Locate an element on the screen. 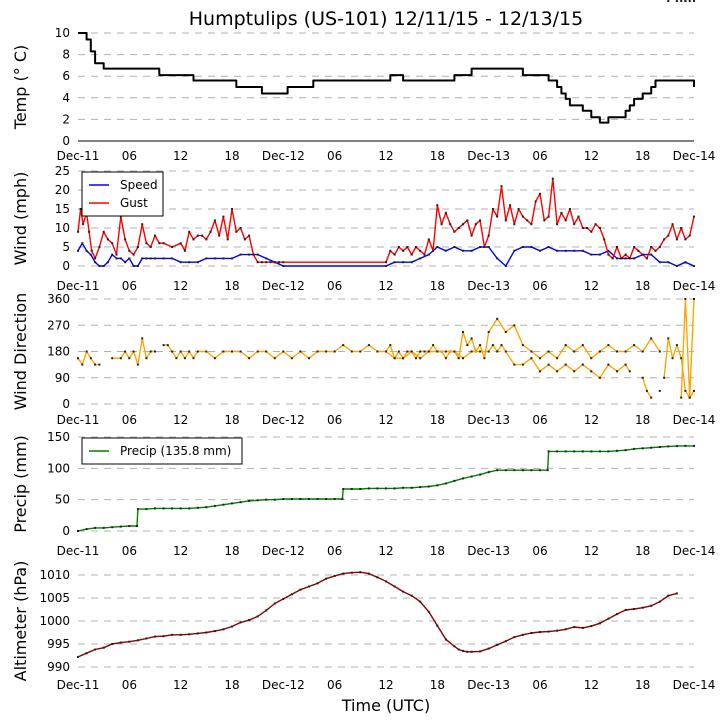 This screenshot has width=726, height=725. series-line-temp is located at coordinates (386, 78).